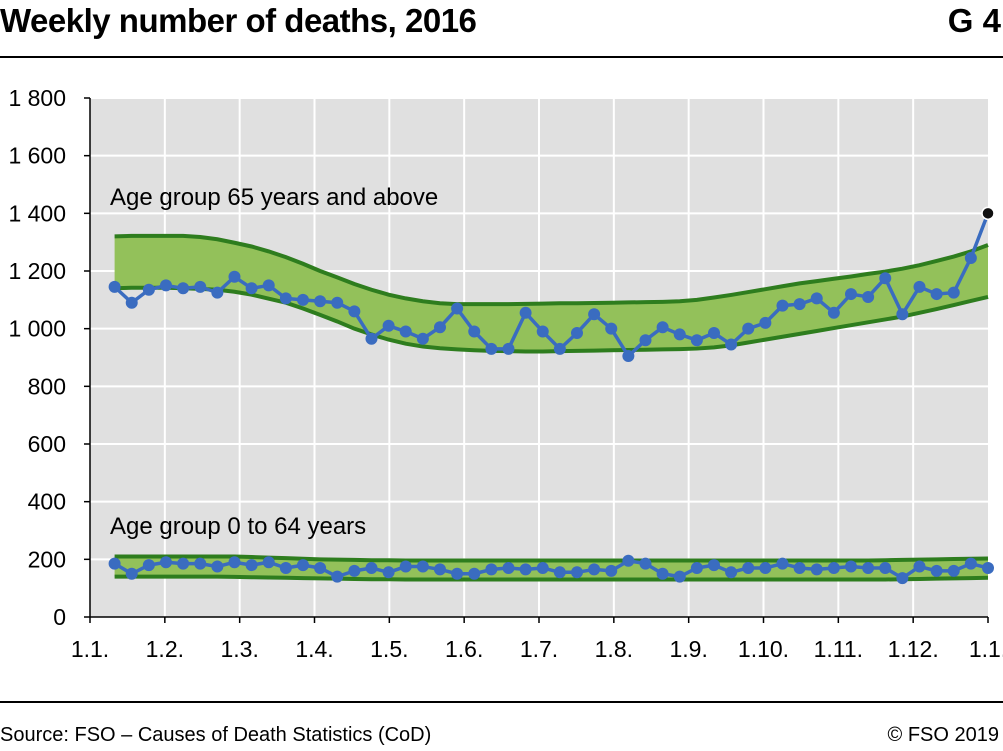  Describe the element at coordinates (464, 649) in the screenshot. I see `x-tick-label: 1.6.` at that location.